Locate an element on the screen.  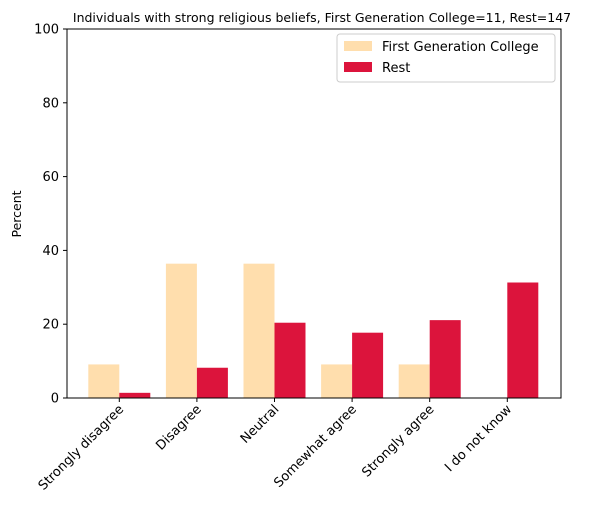
y-tick-label: 40 is located at coordinates (50, 251).